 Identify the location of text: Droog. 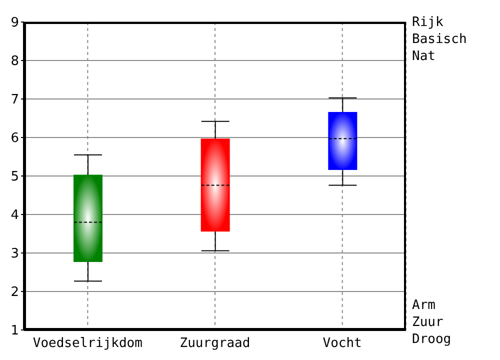
(432, 339).